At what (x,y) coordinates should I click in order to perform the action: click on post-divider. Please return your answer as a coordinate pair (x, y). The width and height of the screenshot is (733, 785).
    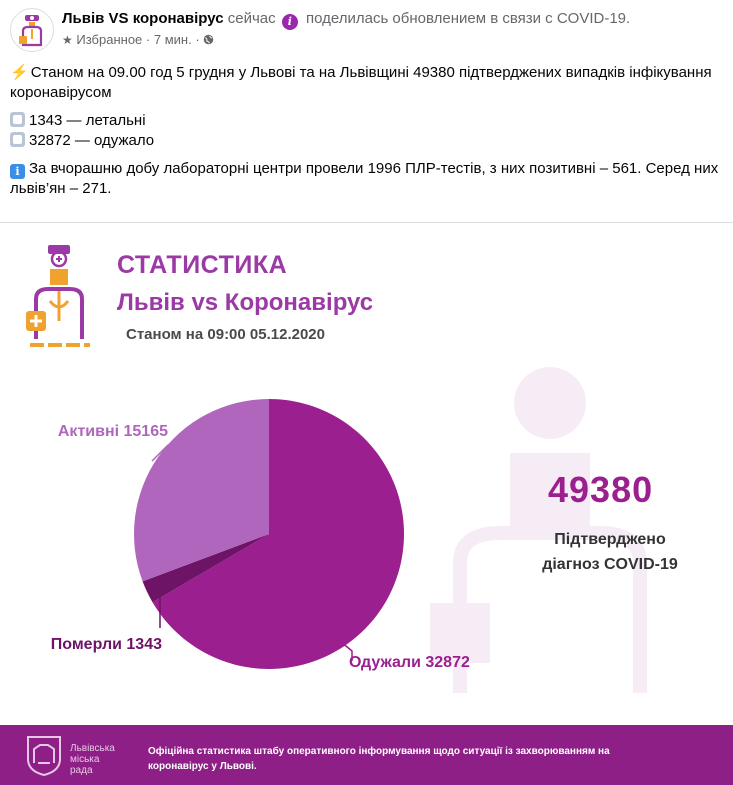
    Looking at the image, I should click on (366, 222).